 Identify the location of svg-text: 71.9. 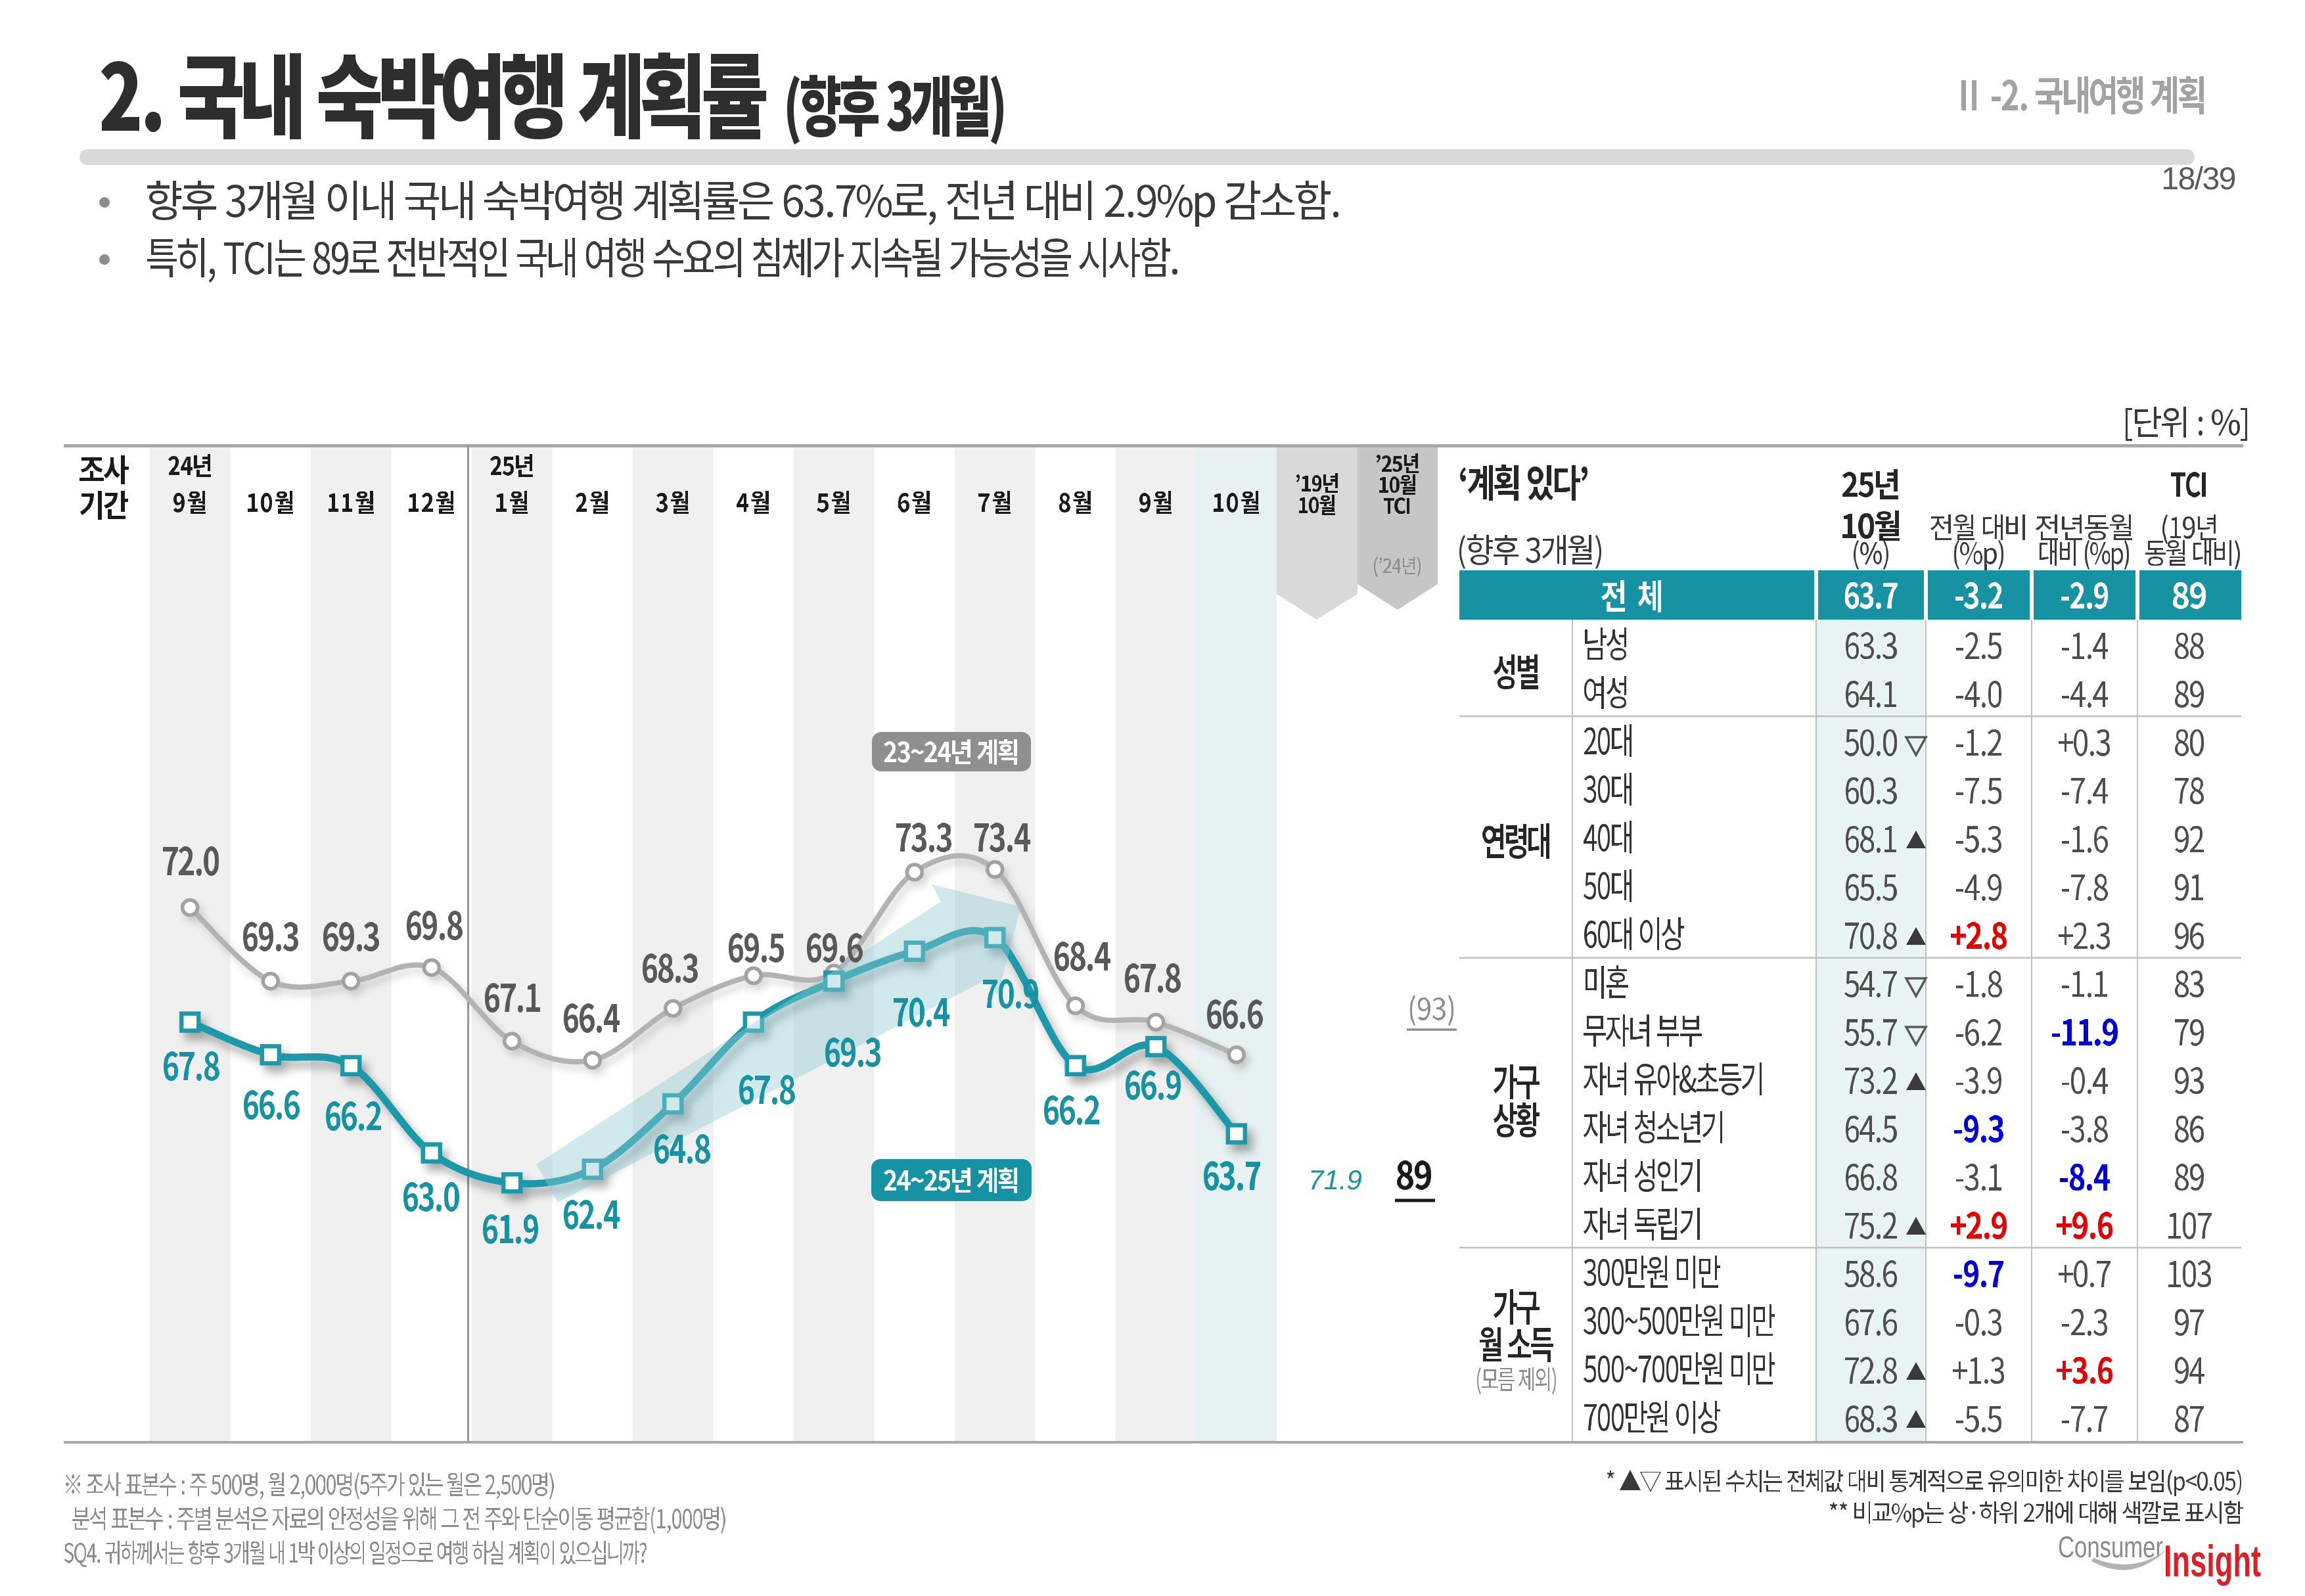
(1335, 1179).